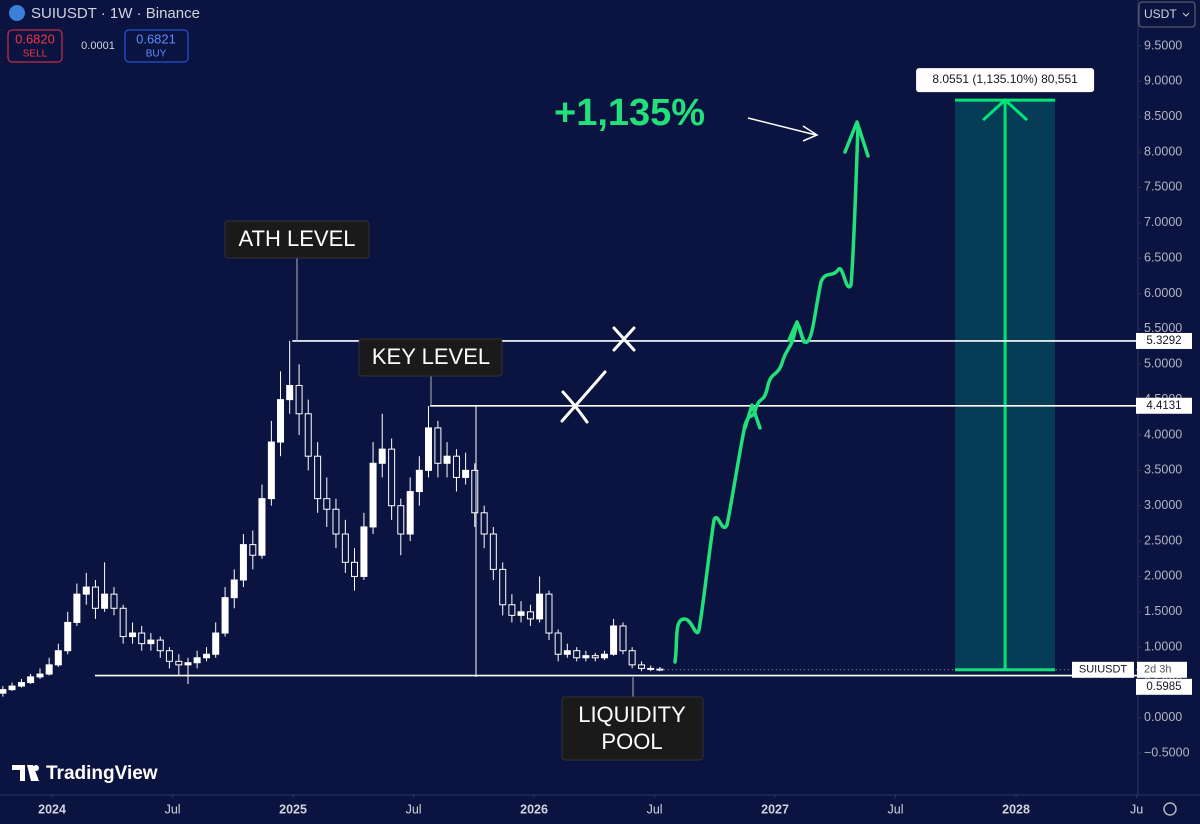 The image size is (1200, 824). Describe the element at coordinates (1163, 151) in the screenshot. I see `y-tick-label: 8.0000` at that location.